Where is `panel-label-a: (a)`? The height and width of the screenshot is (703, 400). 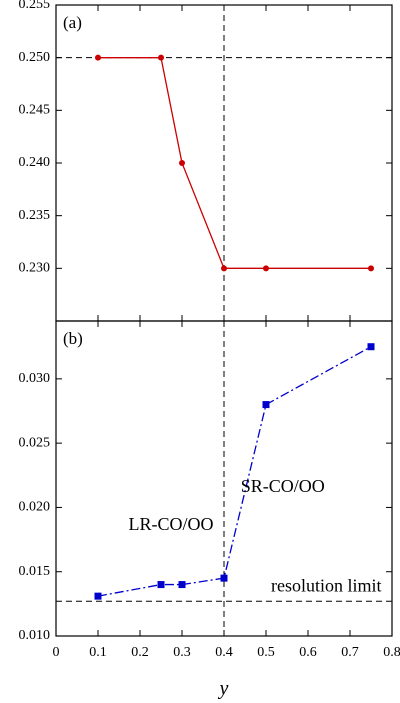 panel-label-a: (a) is located at coordinates (72, 22).